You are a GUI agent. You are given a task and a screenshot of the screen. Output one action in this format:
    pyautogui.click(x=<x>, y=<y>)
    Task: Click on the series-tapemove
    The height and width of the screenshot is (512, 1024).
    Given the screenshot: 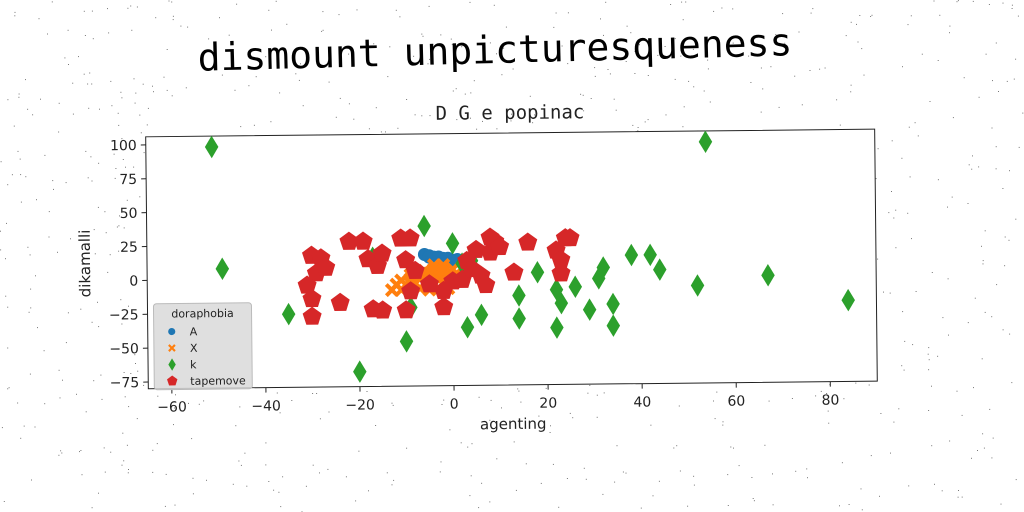 What is the action you would take?
    pyautogui.click(x=438, y=276)
    